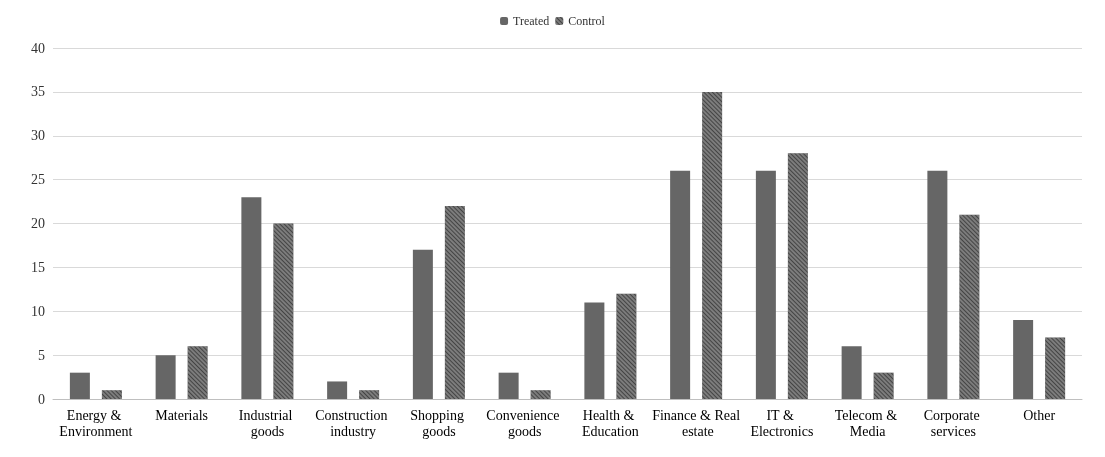  I want to click on x-tick-label: Construction industry, so click(353, 423).